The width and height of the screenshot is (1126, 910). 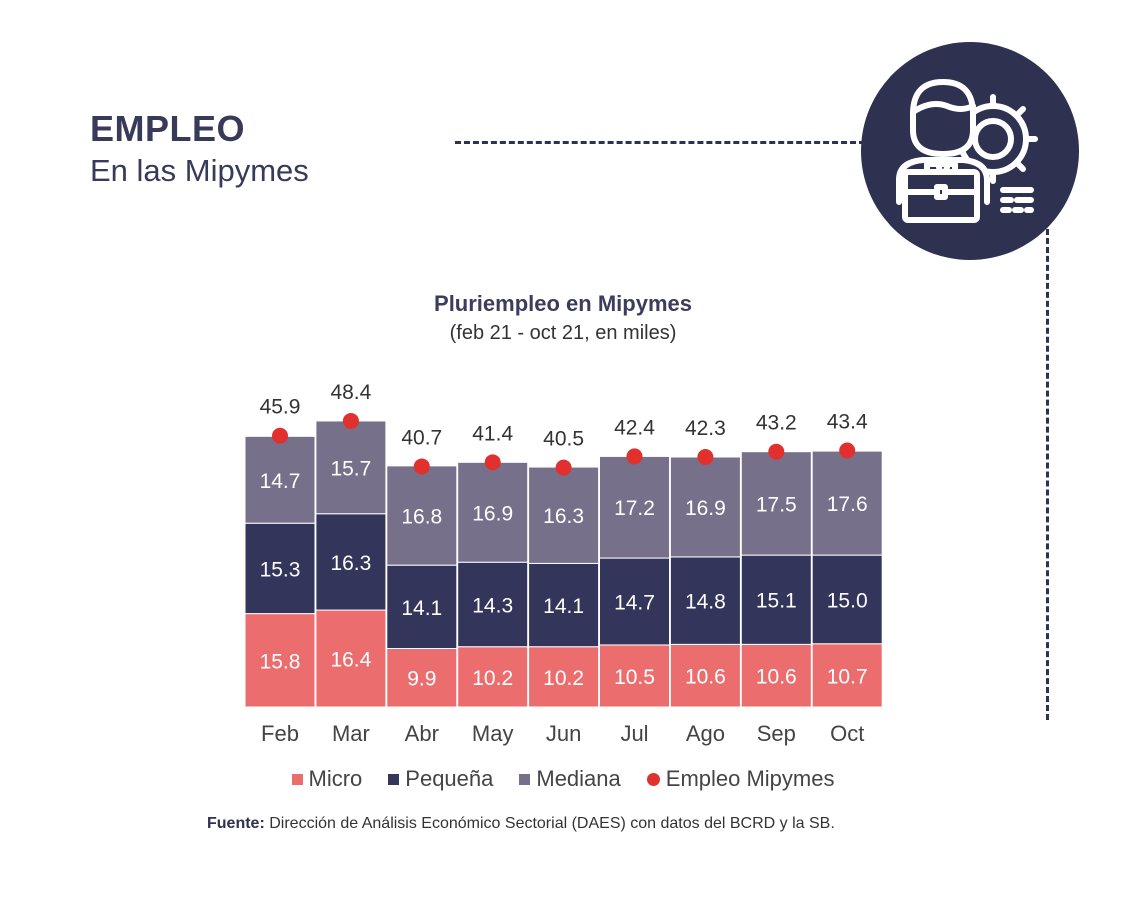 I want to click on data-label-pequena-sep: 15.1, so click(x=776, y=601).